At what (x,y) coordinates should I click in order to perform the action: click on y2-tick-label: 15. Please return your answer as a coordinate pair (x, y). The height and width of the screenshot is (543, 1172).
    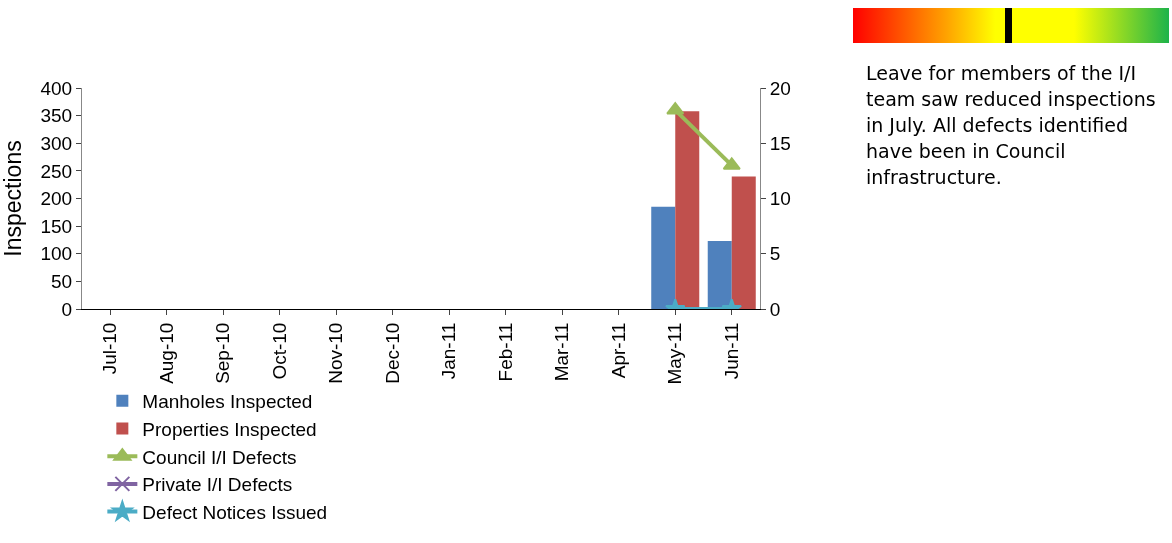
    Looking at the image, I should click on (780, 143).